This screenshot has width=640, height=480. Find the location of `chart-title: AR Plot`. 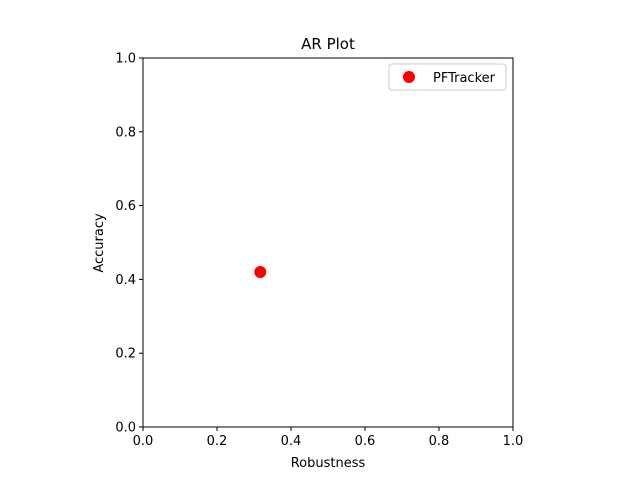

chart-title: AR Plot is located at coordinates (328, 44).